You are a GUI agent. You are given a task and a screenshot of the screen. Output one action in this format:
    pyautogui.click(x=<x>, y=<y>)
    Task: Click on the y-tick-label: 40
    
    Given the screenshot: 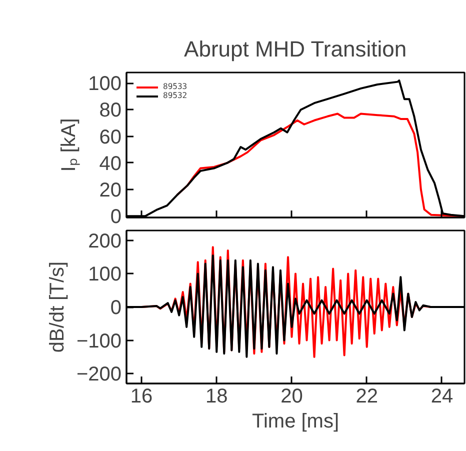 What is the action you would take?
    pyautogui.click(x=110, y=163)
    